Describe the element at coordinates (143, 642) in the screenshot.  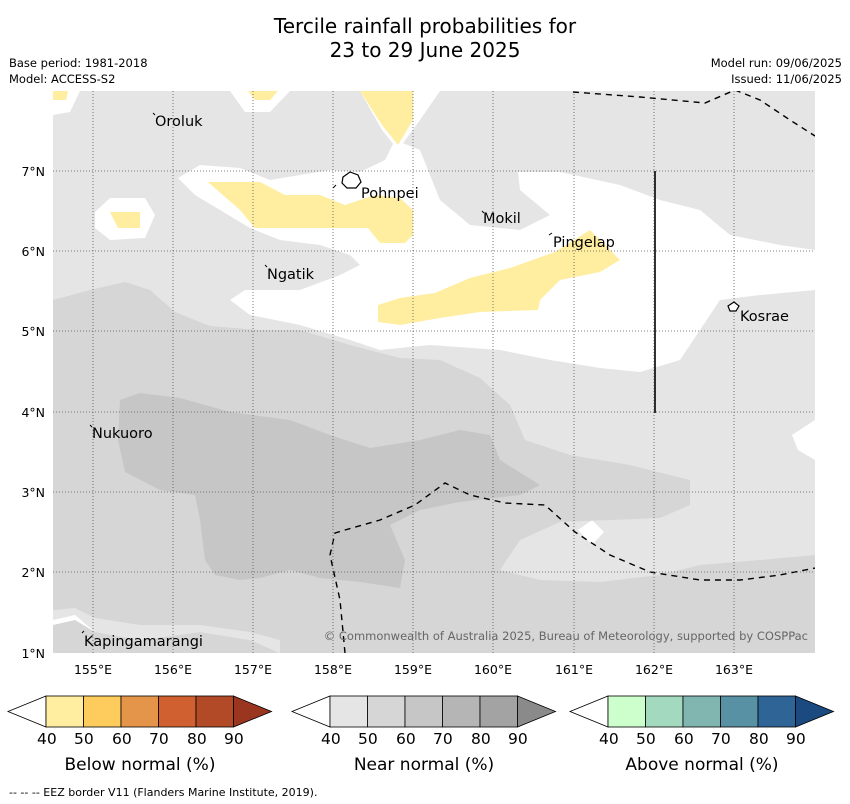
I see `place-label-kapingamarangi: Kapingamarangi` at that location.